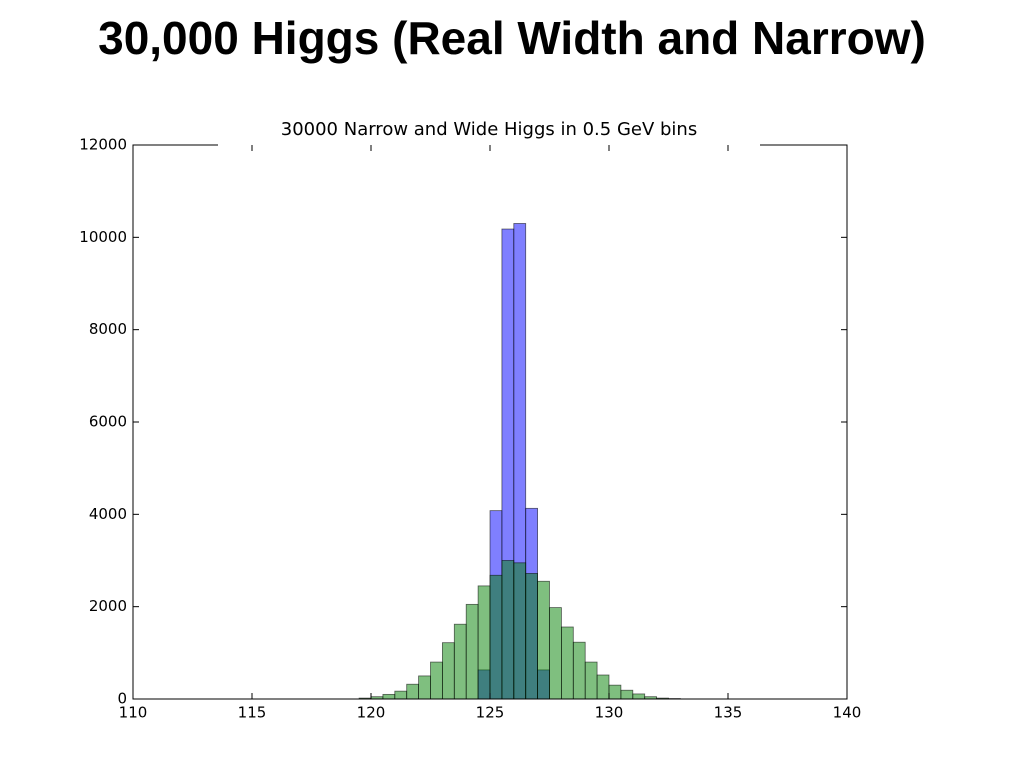 Image resolution: width=1024 pixels, height=768 pixels. Describe the element at coordinates (108, 606) in the screenshot. I see `y-tick-label: 2000` at that location.